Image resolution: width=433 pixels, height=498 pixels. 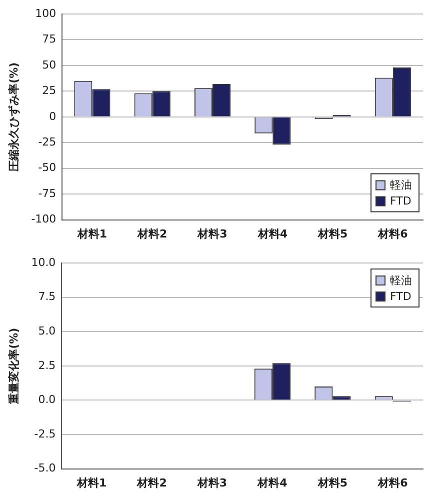 What do you see at coordinates (43, 219) in the screenshot?
I see `y-tick-label: -100` at bounding box center [43, 219].